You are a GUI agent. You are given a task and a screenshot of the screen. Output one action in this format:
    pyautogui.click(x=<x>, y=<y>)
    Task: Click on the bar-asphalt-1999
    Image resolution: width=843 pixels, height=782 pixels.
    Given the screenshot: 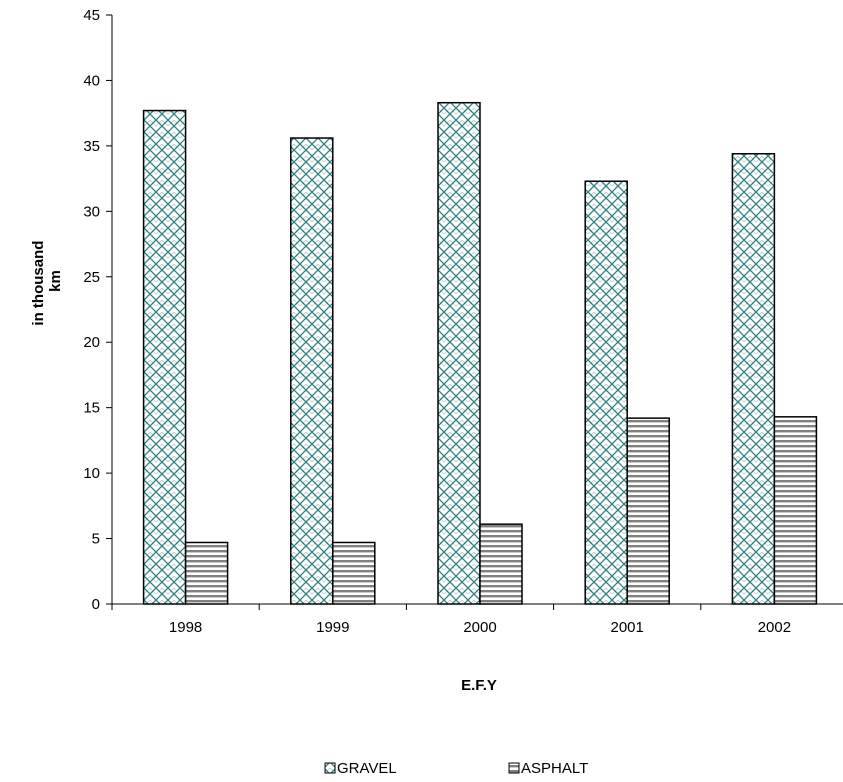 What is the action you would take?
    pyautogui.click(x=354, y=573)
    